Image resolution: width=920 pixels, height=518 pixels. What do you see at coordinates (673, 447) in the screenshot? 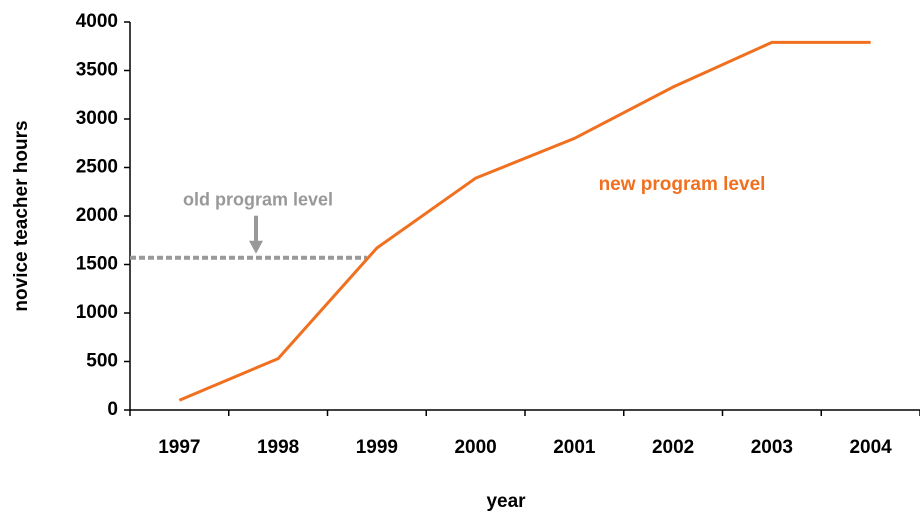
I see `x-tick-label: 2002` at bounding box center [673, 447].